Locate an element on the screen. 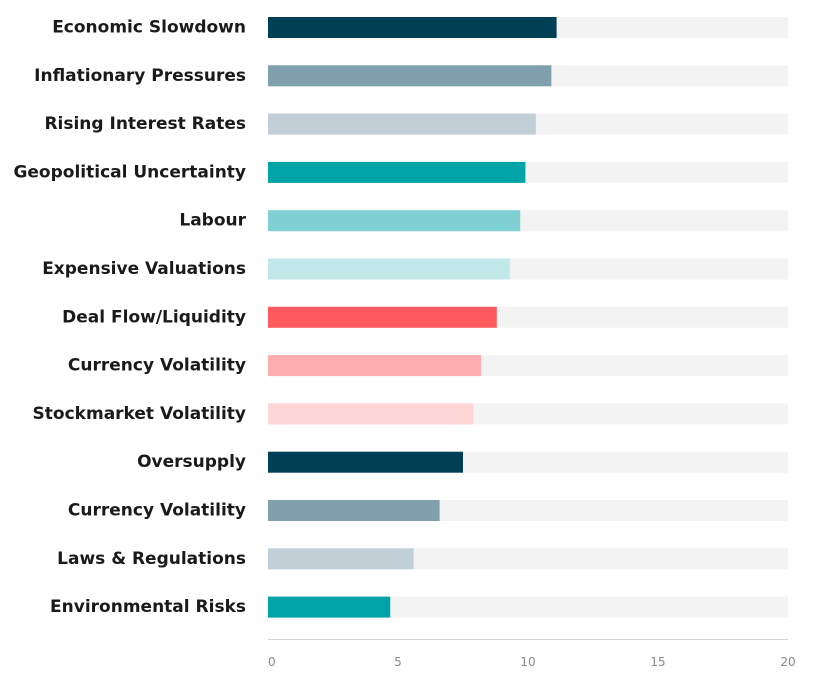  bar-economic-slowdown is located at coordinates (412, 27).